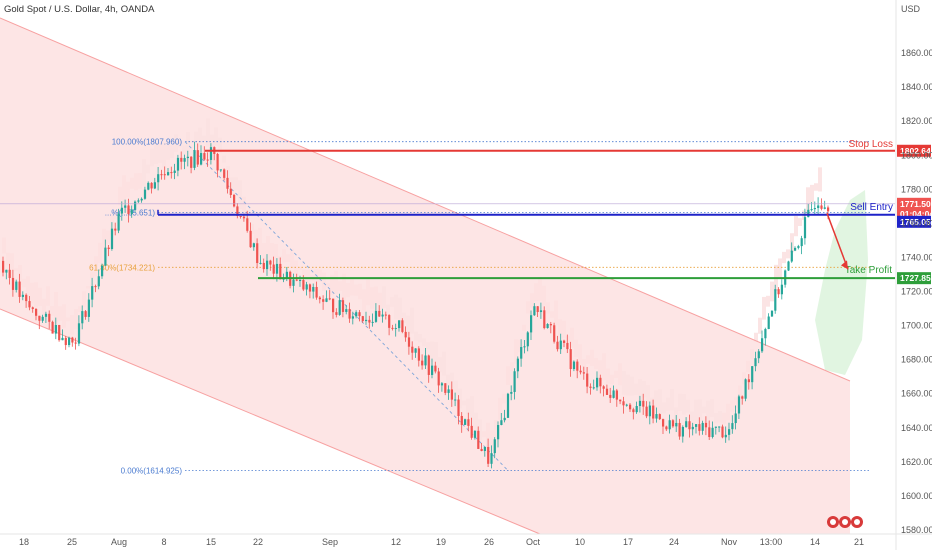  I want to click on x-tick-label: 22, so click(258, 542).